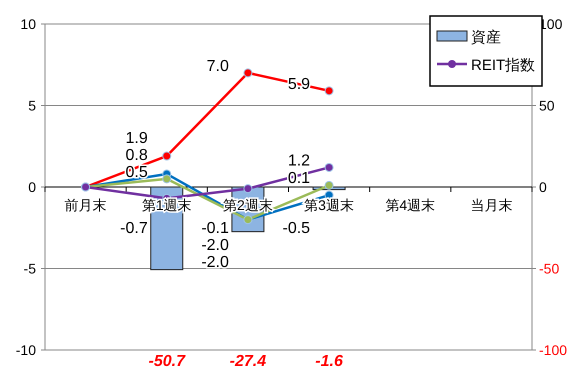 Image resolution: width=586 pixels, height=376 pixels. Describe the element at coordinates (30, 268) in the screenshot. I see `y-tick-label: -5` at that location.